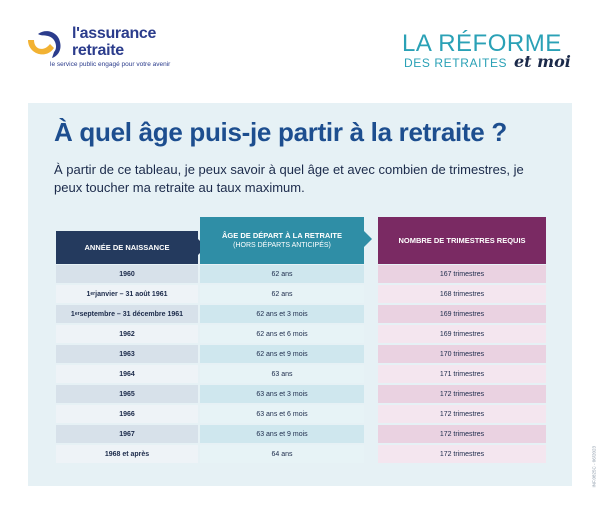  I want to click on table-row: 1968 et après 64 ans 172 trimestres, so click(301, 454).